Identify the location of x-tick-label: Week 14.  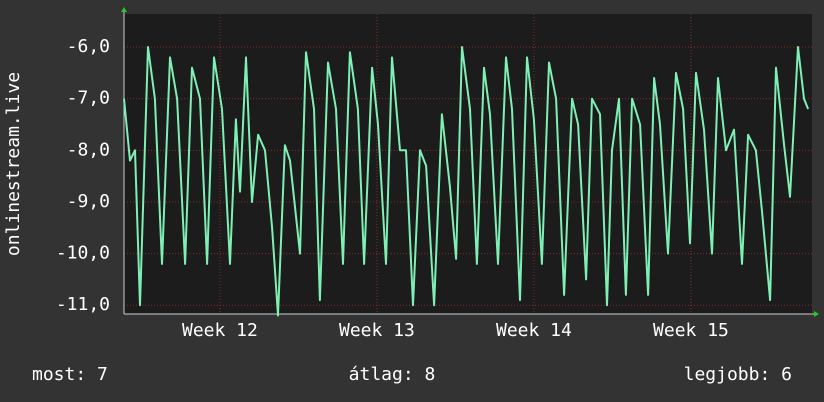
(534, 330).